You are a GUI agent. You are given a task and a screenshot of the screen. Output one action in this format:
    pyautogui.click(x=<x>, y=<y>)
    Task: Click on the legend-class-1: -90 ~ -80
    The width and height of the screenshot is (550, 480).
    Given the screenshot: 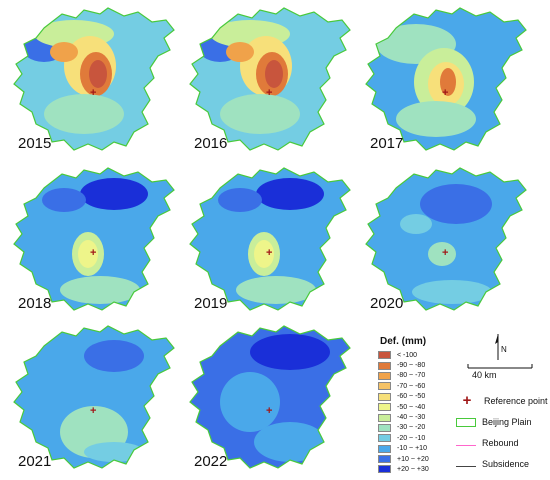 What is the action you would take?
    pyautogui.click(x=418, y=365)
    